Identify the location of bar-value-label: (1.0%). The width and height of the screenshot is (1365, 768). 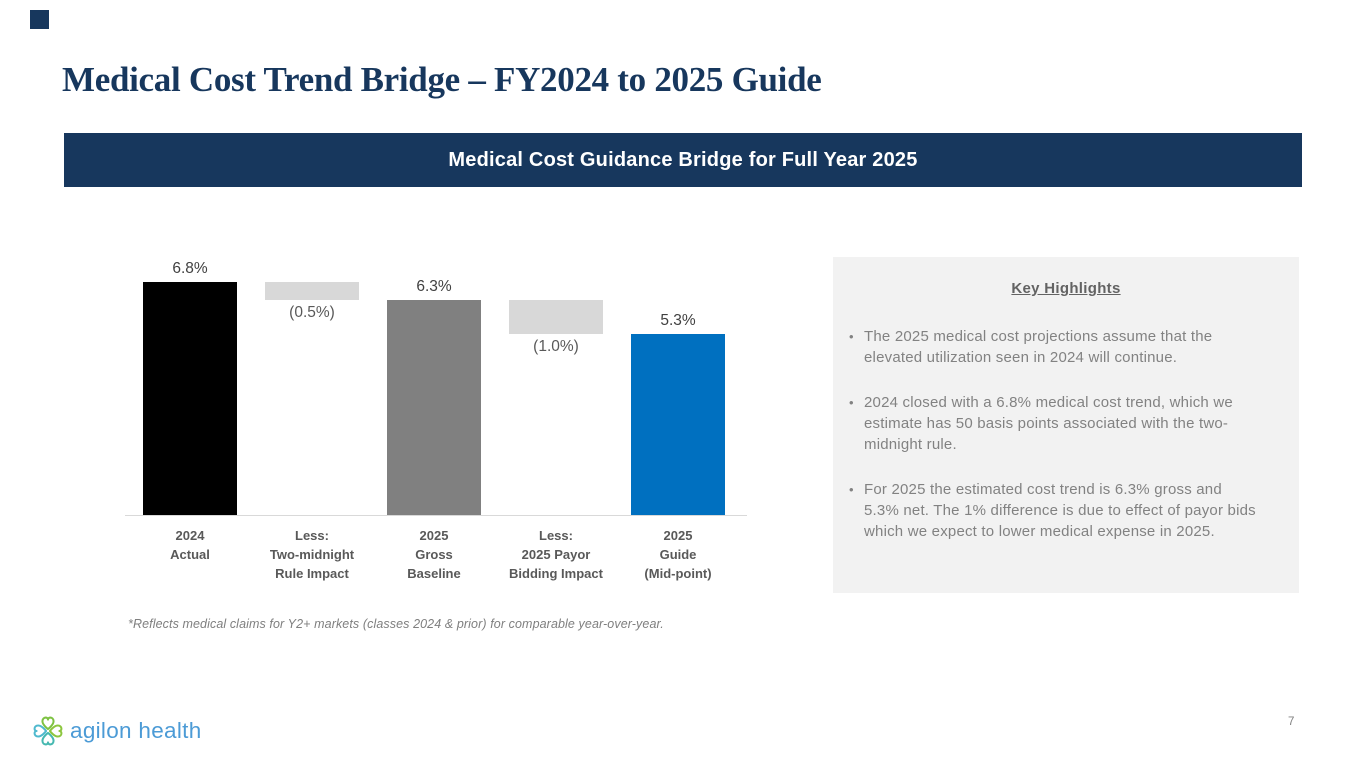
(556, 346).